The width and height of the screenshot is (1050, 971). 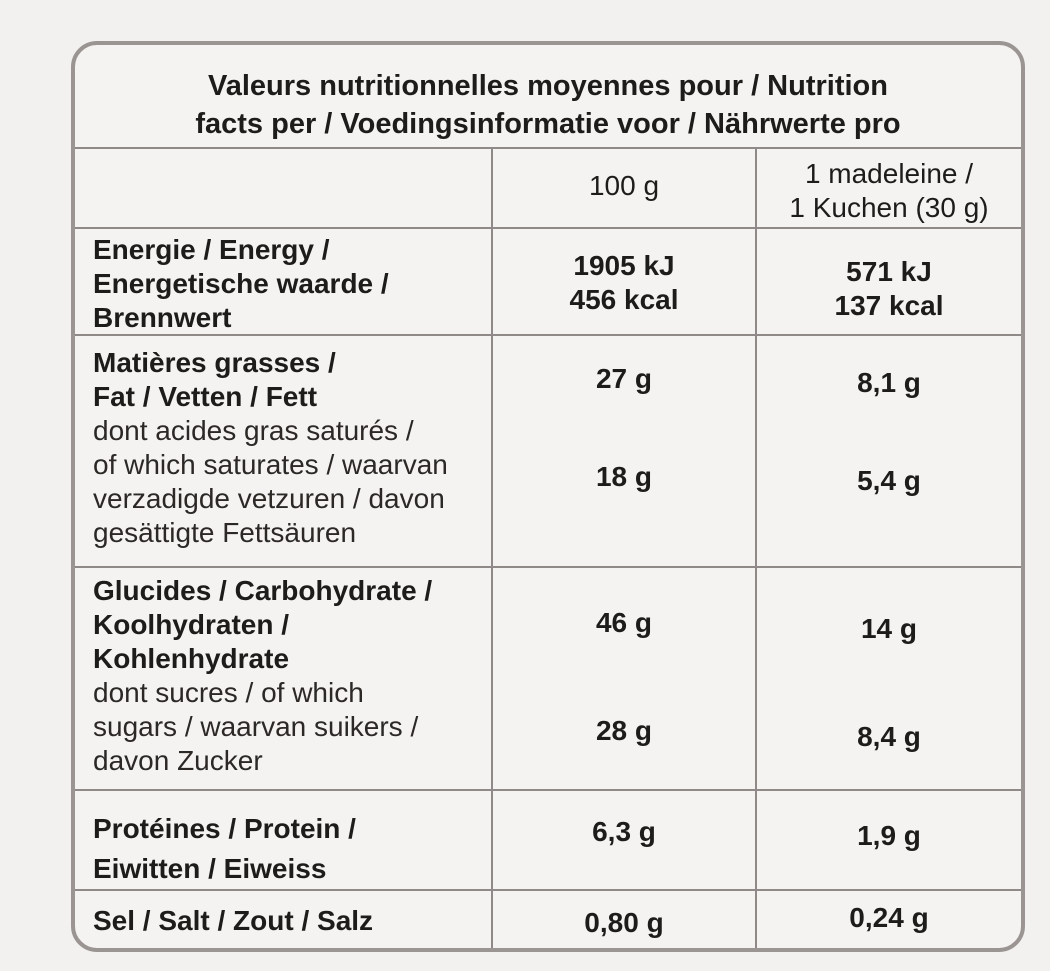 What do you see at coordinates (889, 917) in the screenshot?
I see `salt-per-piece: 0,24 g` at bounding box center [889, 917].